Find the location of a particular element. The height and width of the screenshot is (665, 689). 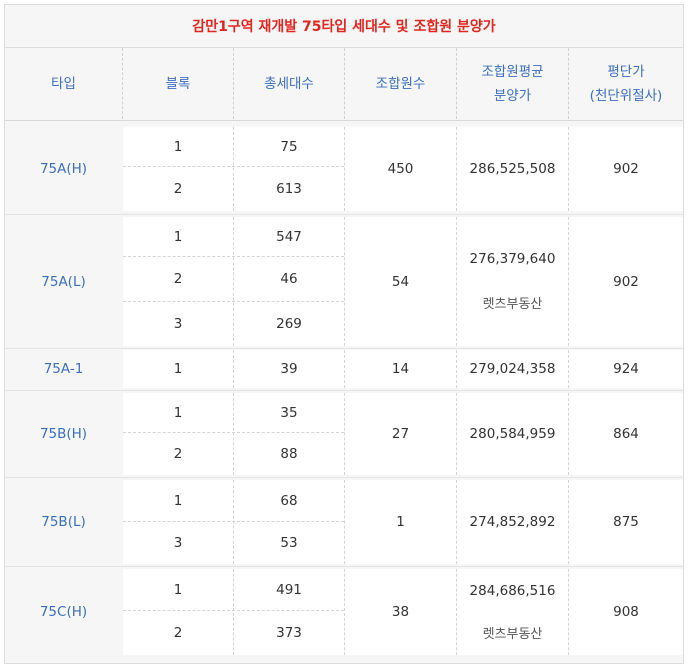

type-label: 75C(H) is located at coordinates (63, 612).